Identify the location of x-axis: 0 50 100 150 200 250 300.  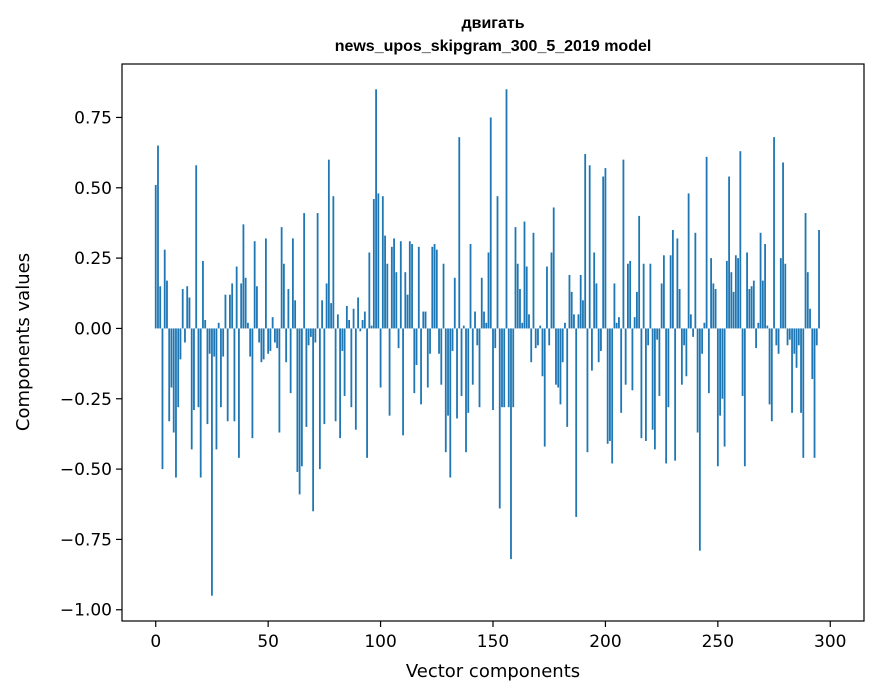
(498, 636).